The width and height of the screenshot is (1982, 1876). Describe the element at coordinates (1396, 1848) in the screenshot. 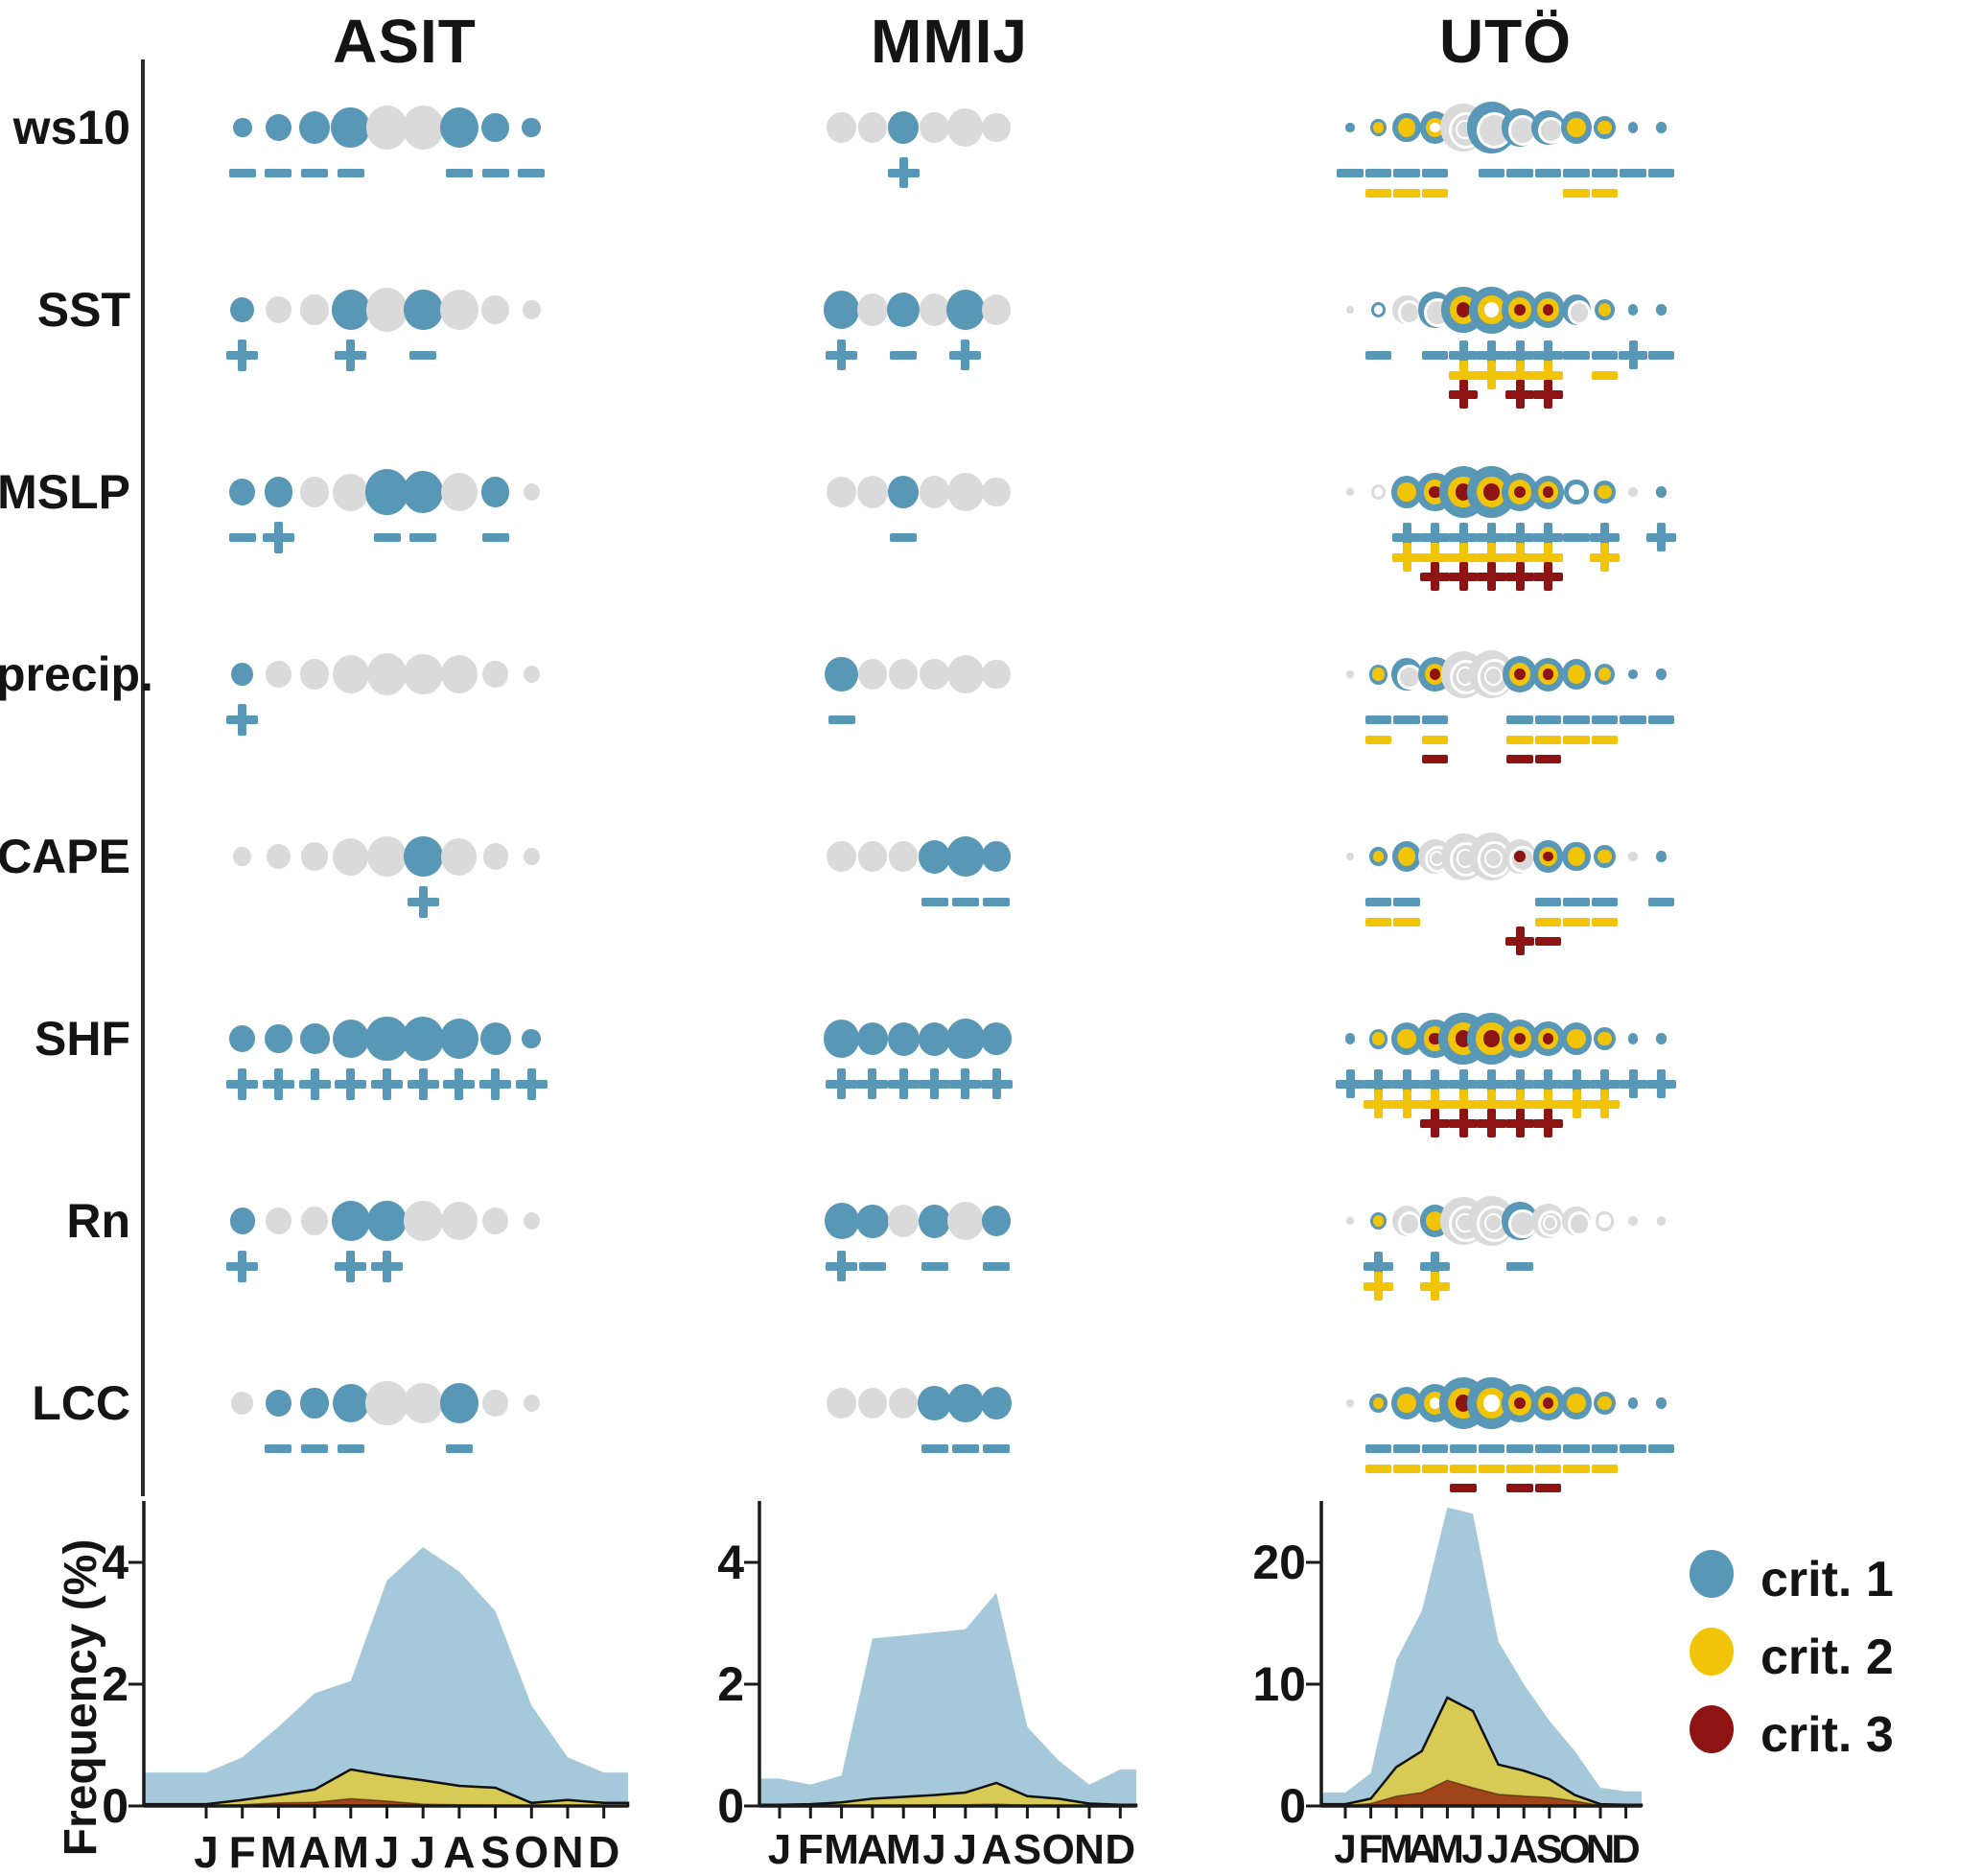

I see `month-label-UTÖ-2: M` at that location.